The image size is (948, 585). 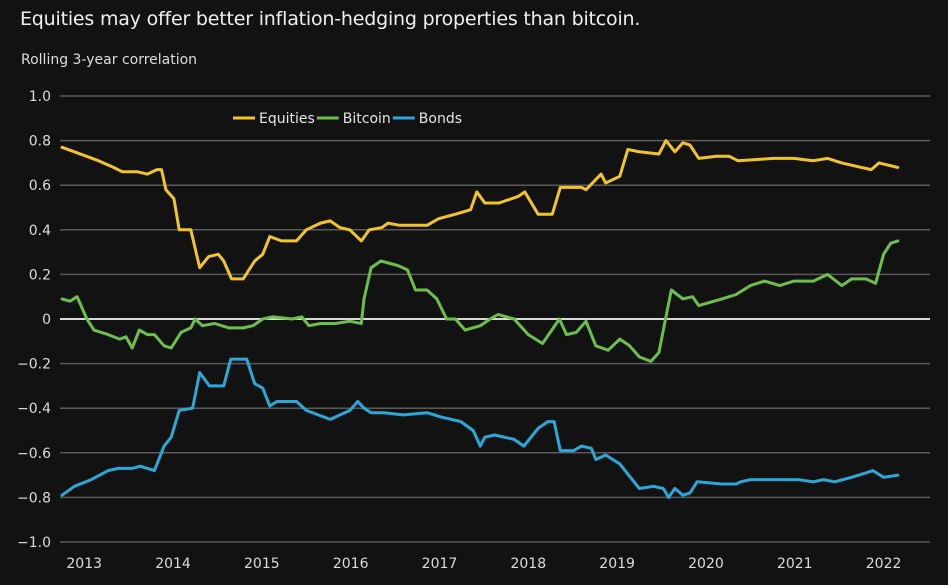 What do you see at coordinates (34, 454) in the screenshot?
I see `y-tick-label: −0.6` at bounding box center [34, 454].